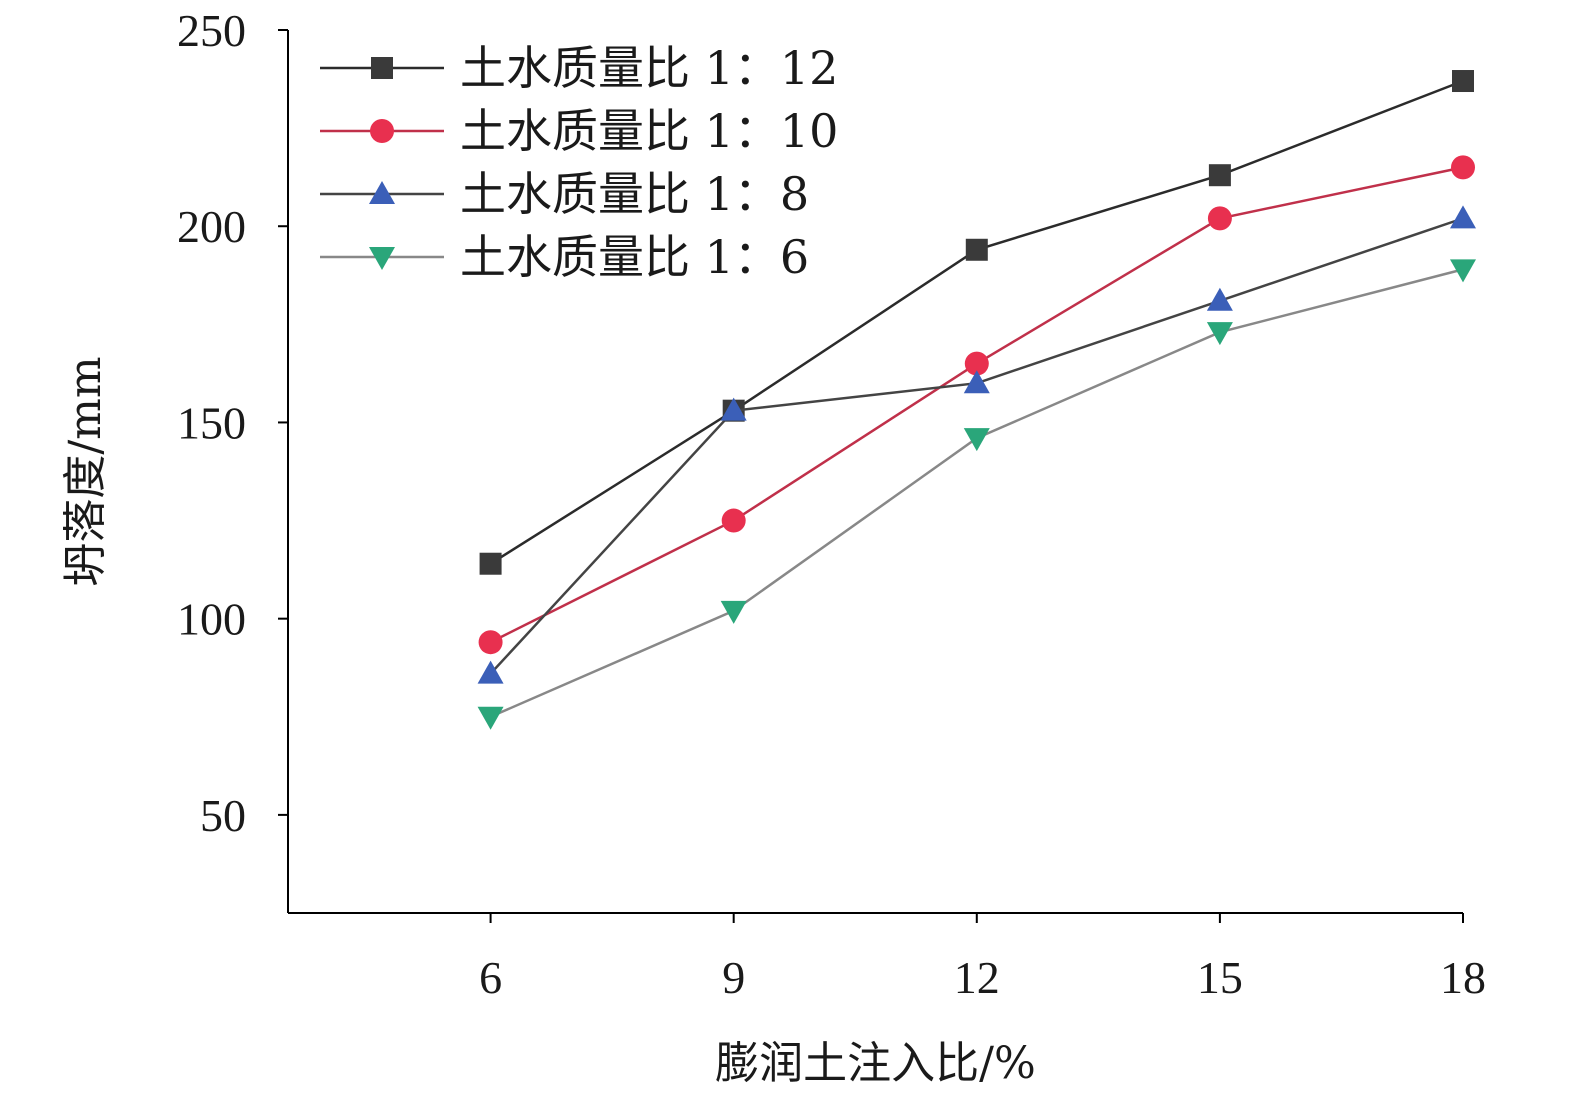 Image resolution: width=1575 pixels, height=1101 pixels. What do you see at coordinates (634, 257) in the screenshot?
I see `legend-label: 土水质量比 1：6` at bounding box center [634, 257].